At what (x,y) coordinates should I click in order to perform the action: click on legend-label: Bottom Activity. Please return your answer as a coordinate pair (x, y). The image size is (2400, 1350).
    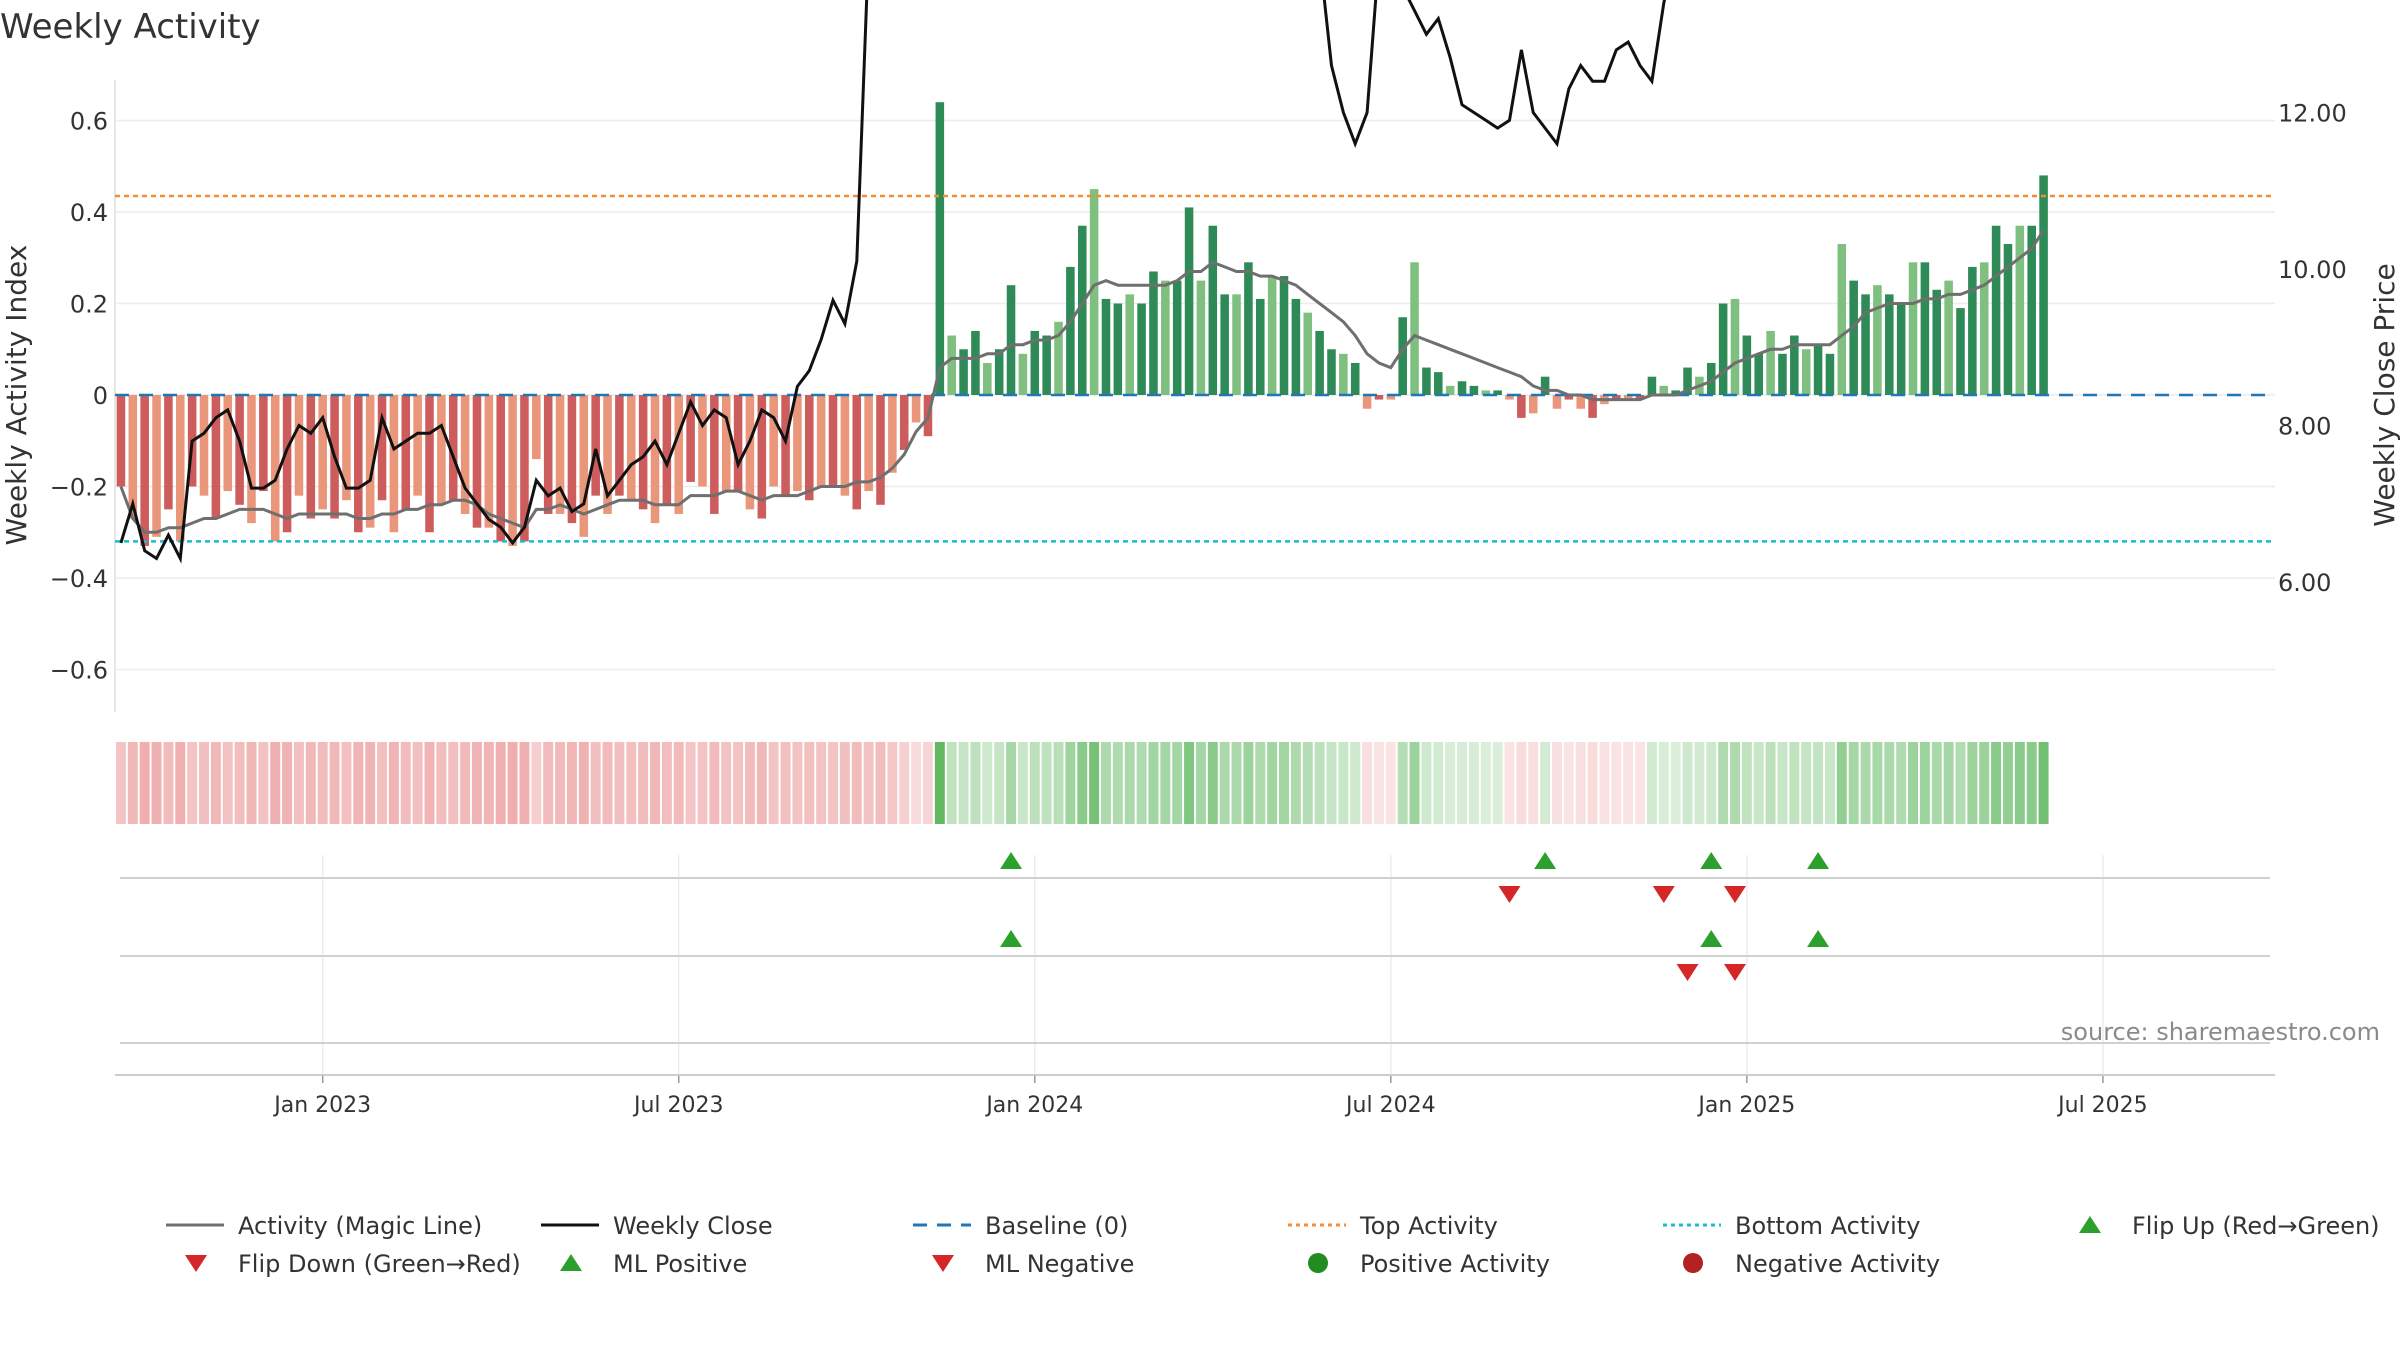
    Looking at the image, I should click on (1827, 1226).